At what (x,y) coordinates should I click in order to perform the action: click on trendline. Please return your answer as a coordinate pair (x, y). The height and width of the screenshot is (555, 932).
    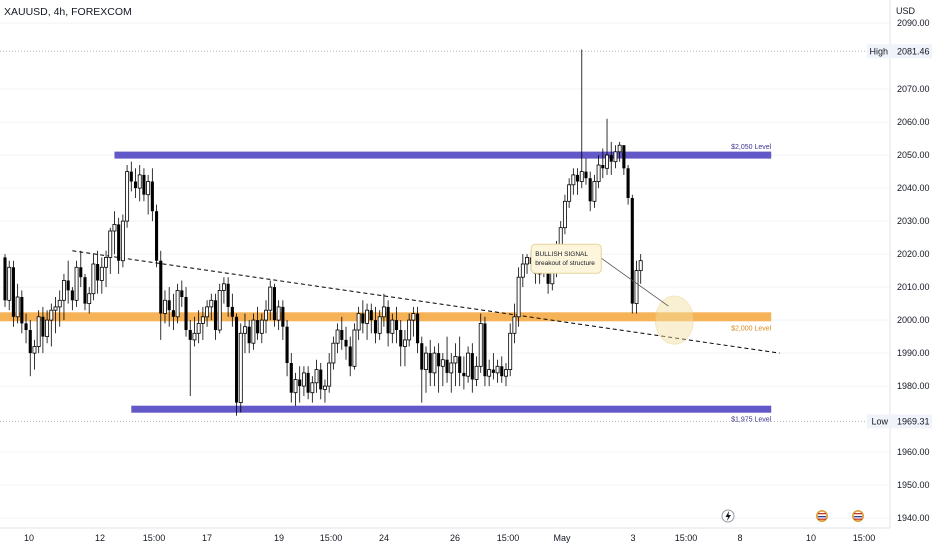
    Looking at the image, I should click on (426, 302).